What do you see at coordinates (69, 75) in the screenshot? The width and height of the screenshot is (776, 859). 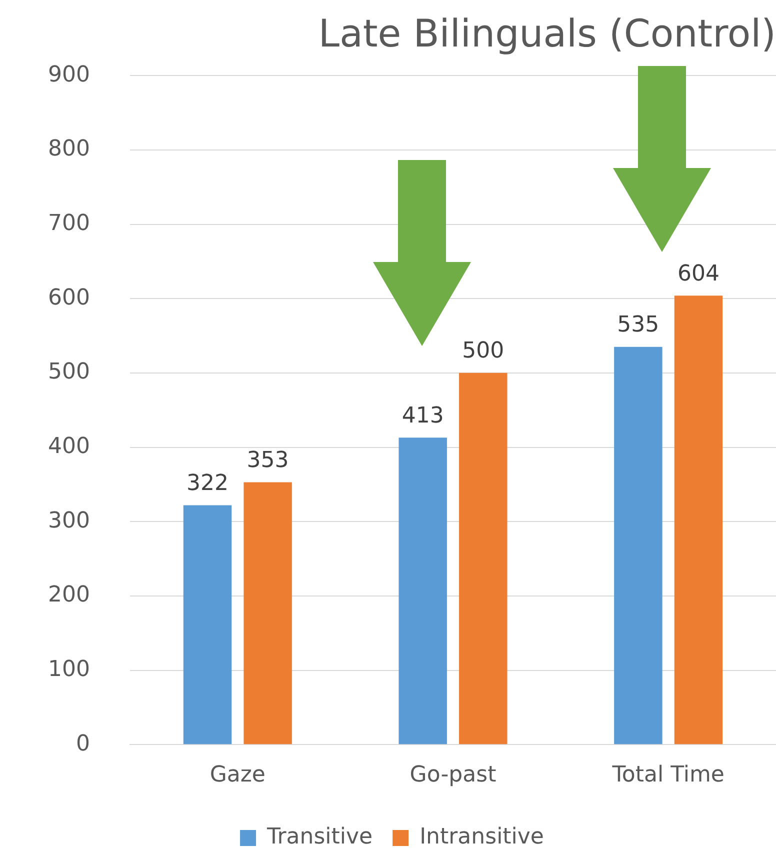 I see `y-tick-label: 900` at bounding box center [69, 75].